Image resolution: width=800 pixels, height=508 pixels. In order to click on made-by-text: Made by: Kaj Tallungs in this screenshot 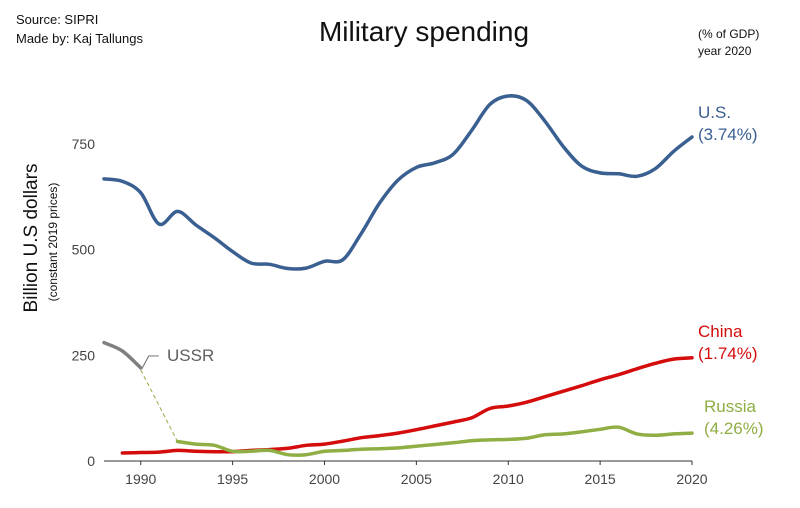, I will do `click(79, 38)`.